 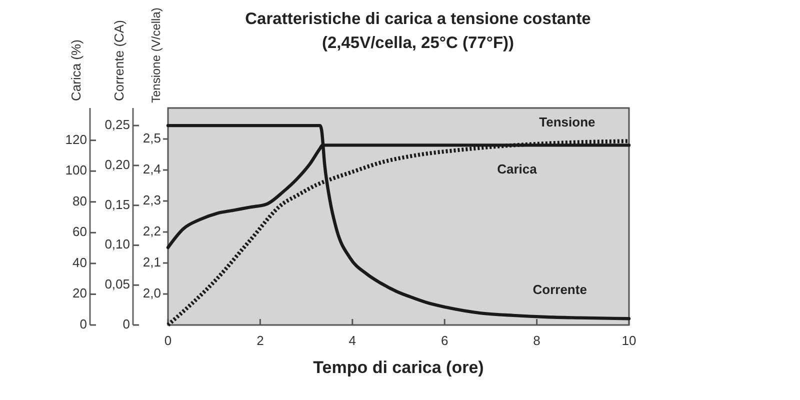 I want to click on series-label: Carica, so click(x=517, y=169).